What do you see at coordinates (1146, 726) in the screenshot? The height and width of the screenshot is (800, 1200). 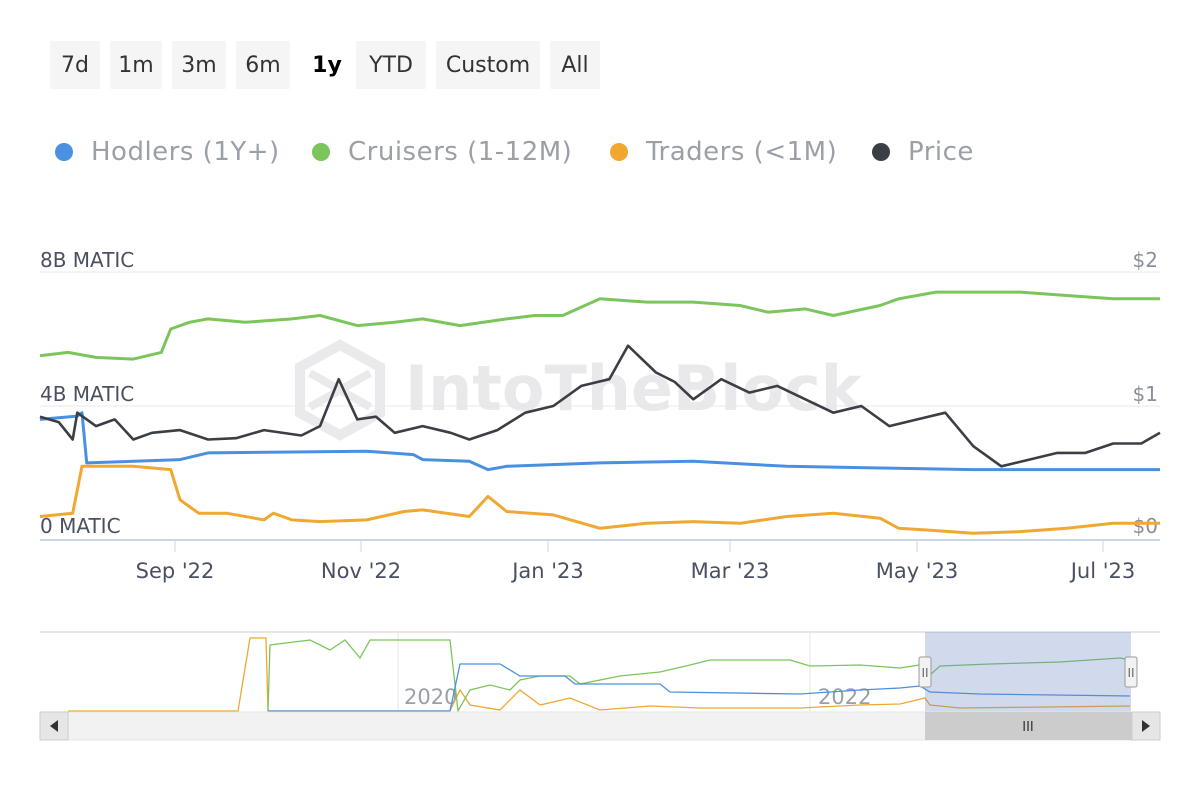 I see `scroll-right-arrow-icon` at bounding box center [1146, 726].